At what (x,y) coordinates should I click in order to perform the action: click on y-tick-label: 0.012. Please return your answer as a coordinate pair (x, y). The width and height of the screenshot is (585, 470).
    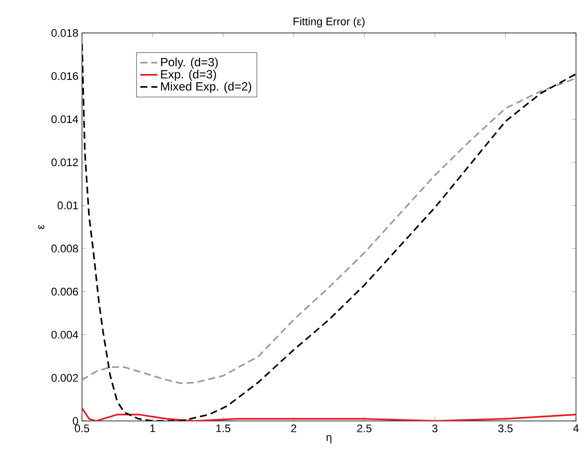
    Looking at the image, I should click on (64, 162).